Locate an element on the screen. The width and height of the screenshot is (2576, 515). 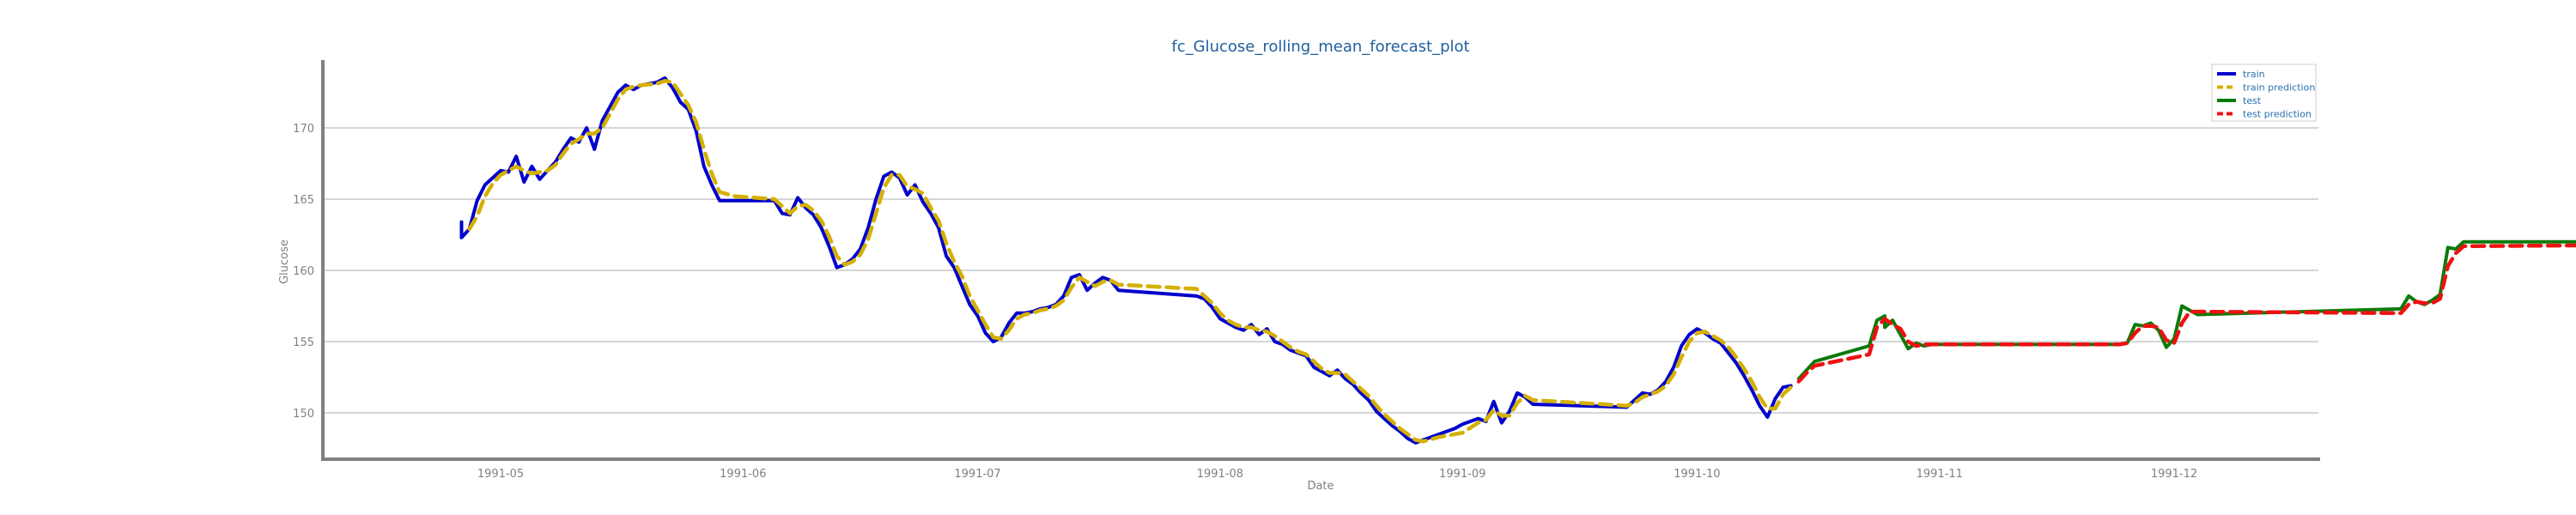
y-axis-label: Glucose is located at coordinates (284, 261).